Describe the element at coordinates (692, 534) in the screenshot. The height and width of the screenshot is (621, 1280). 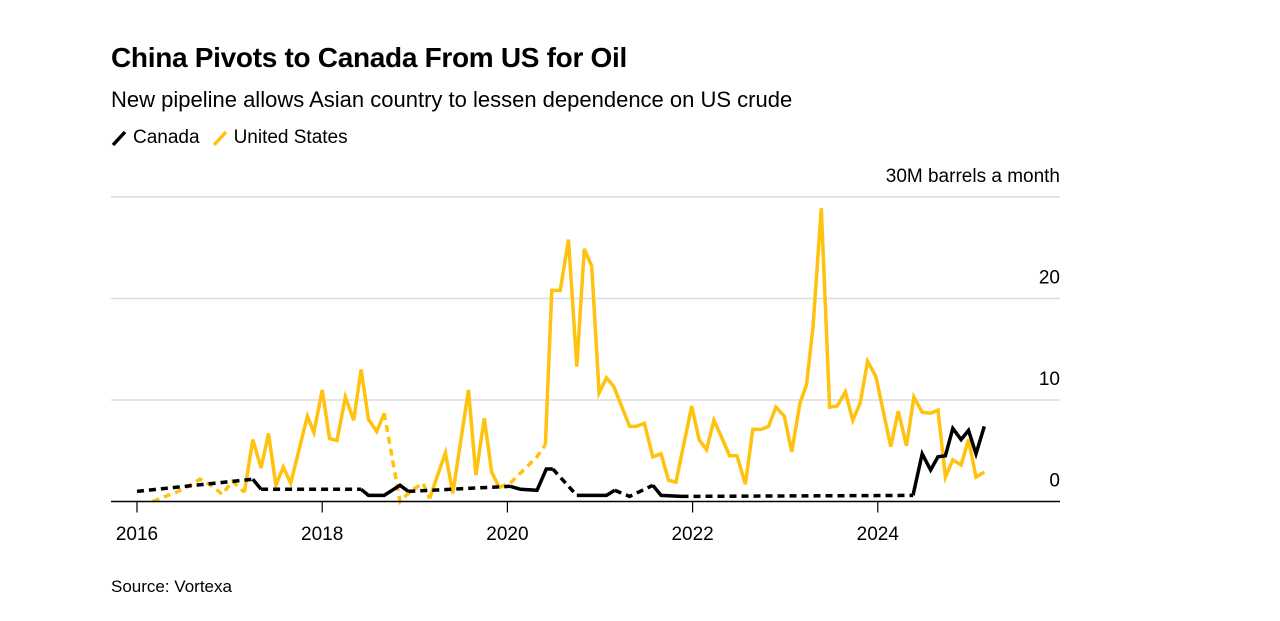
I see `x-tick-label: 2022` at that location.